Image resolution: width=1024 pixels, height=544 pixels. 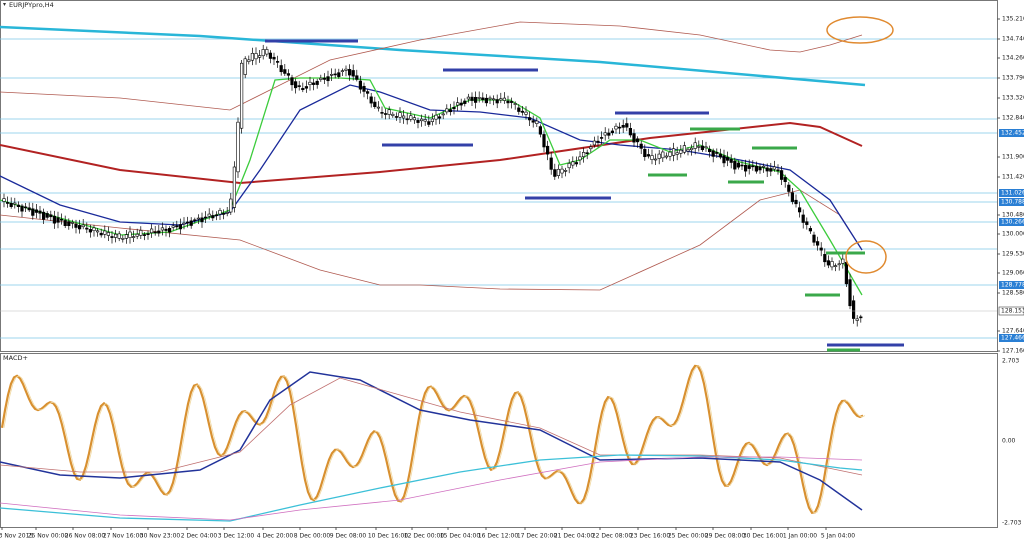 What do you see at coordinates (1013, 118) in the screenshot?
I see `price-label: 132.840` at bounding box center [1013, 118].